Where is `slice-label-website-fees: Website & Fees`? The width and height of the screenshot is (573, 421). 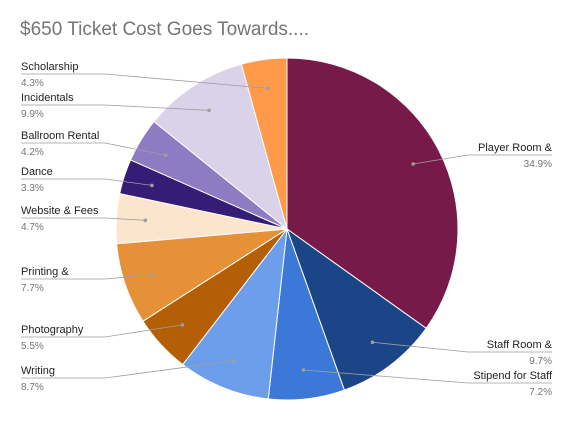 slice-label-website-fees: Website & Fees is located at coordinates (60, 211).